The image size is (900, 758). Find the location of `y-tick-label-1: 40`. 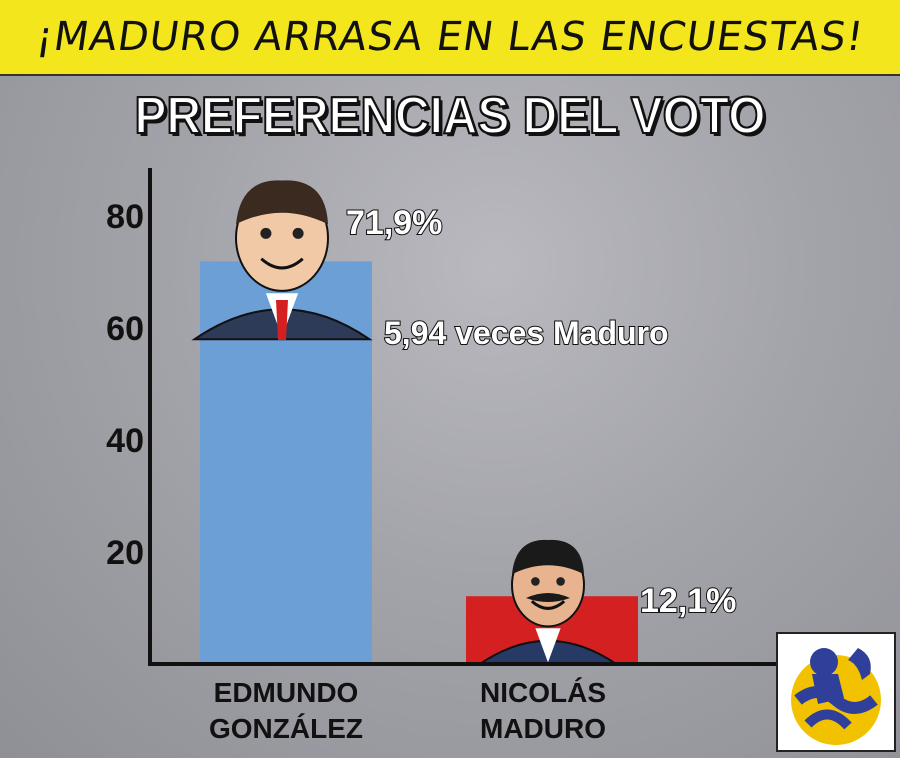

y-tick-label-1: 40 is located at coordinates (125, 441).